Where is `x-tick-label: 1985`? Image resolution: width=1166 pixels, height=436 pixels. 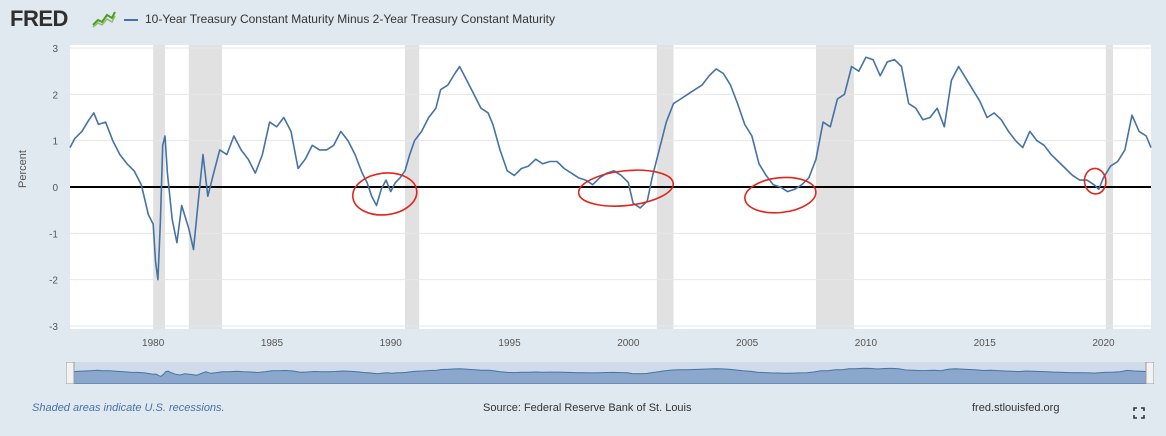
x-tick-label: 1985 is located at coordinates (272, 343).